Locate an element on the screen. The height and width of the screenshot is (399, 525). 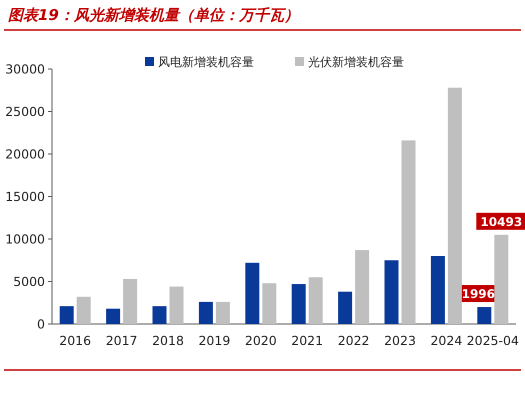
x-tick-label: 2016 is located at coordinates (75, 340).